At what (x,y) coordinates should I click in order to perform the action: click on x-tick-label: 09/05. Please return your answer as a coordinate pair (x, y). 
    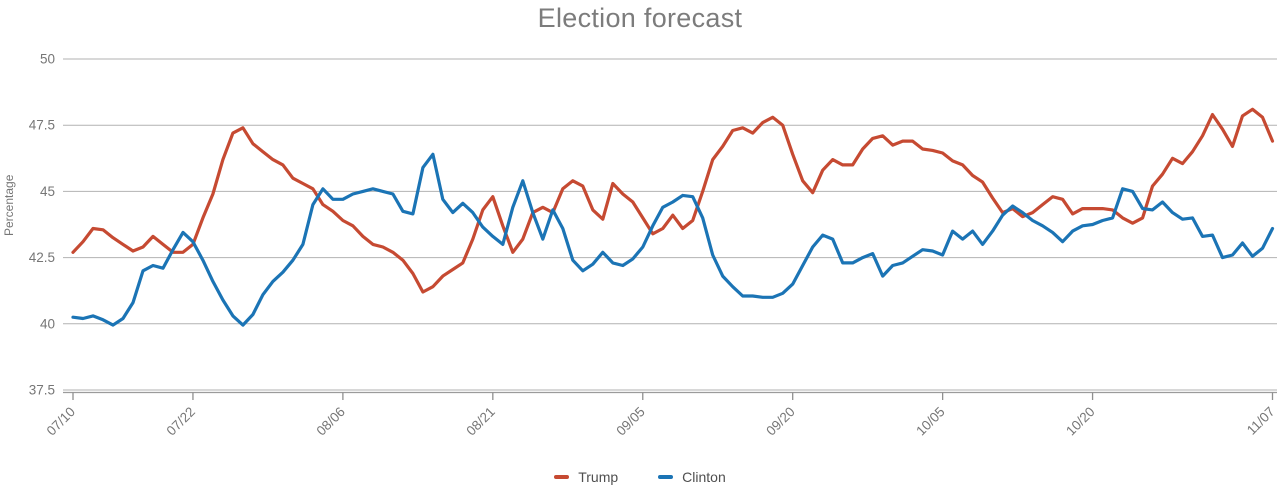
    Looking at the image, I should click on (630, 421).